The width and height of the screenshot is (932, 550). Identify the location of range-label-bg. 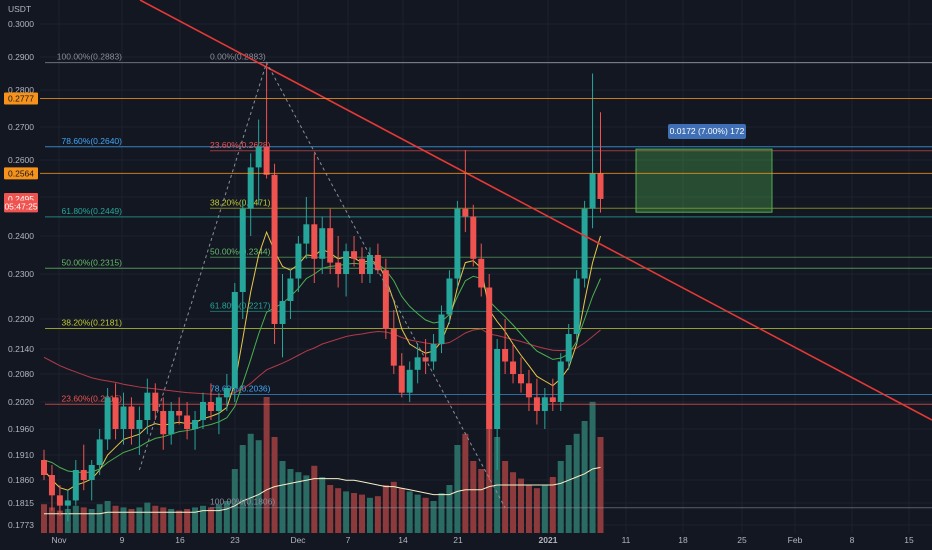
(707, 131).